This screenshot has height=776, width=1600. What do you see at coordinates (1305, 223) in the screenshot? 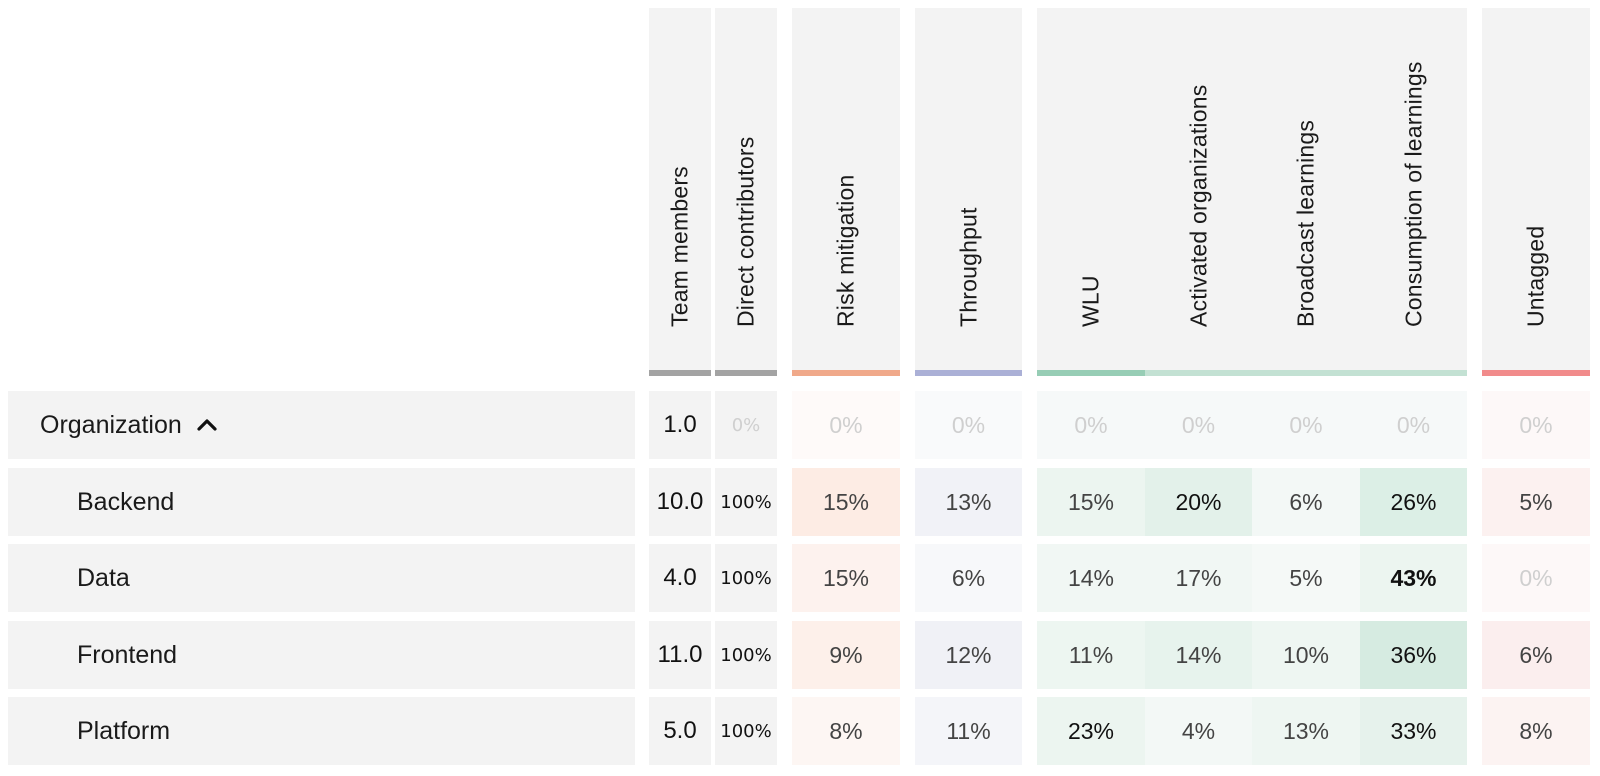
I see `column-header-label: Broadcast learnings` at bounding box center [1305, 223].